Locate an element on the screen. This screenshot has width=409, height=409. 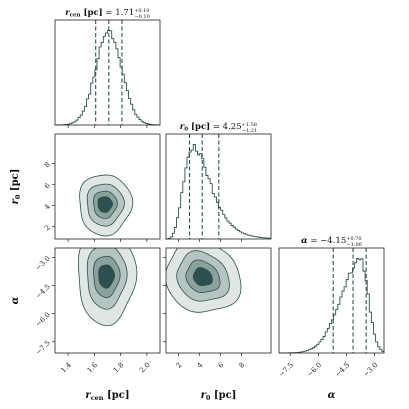
x-tick-label-r0: 4 is located at coordinates (200, 365).